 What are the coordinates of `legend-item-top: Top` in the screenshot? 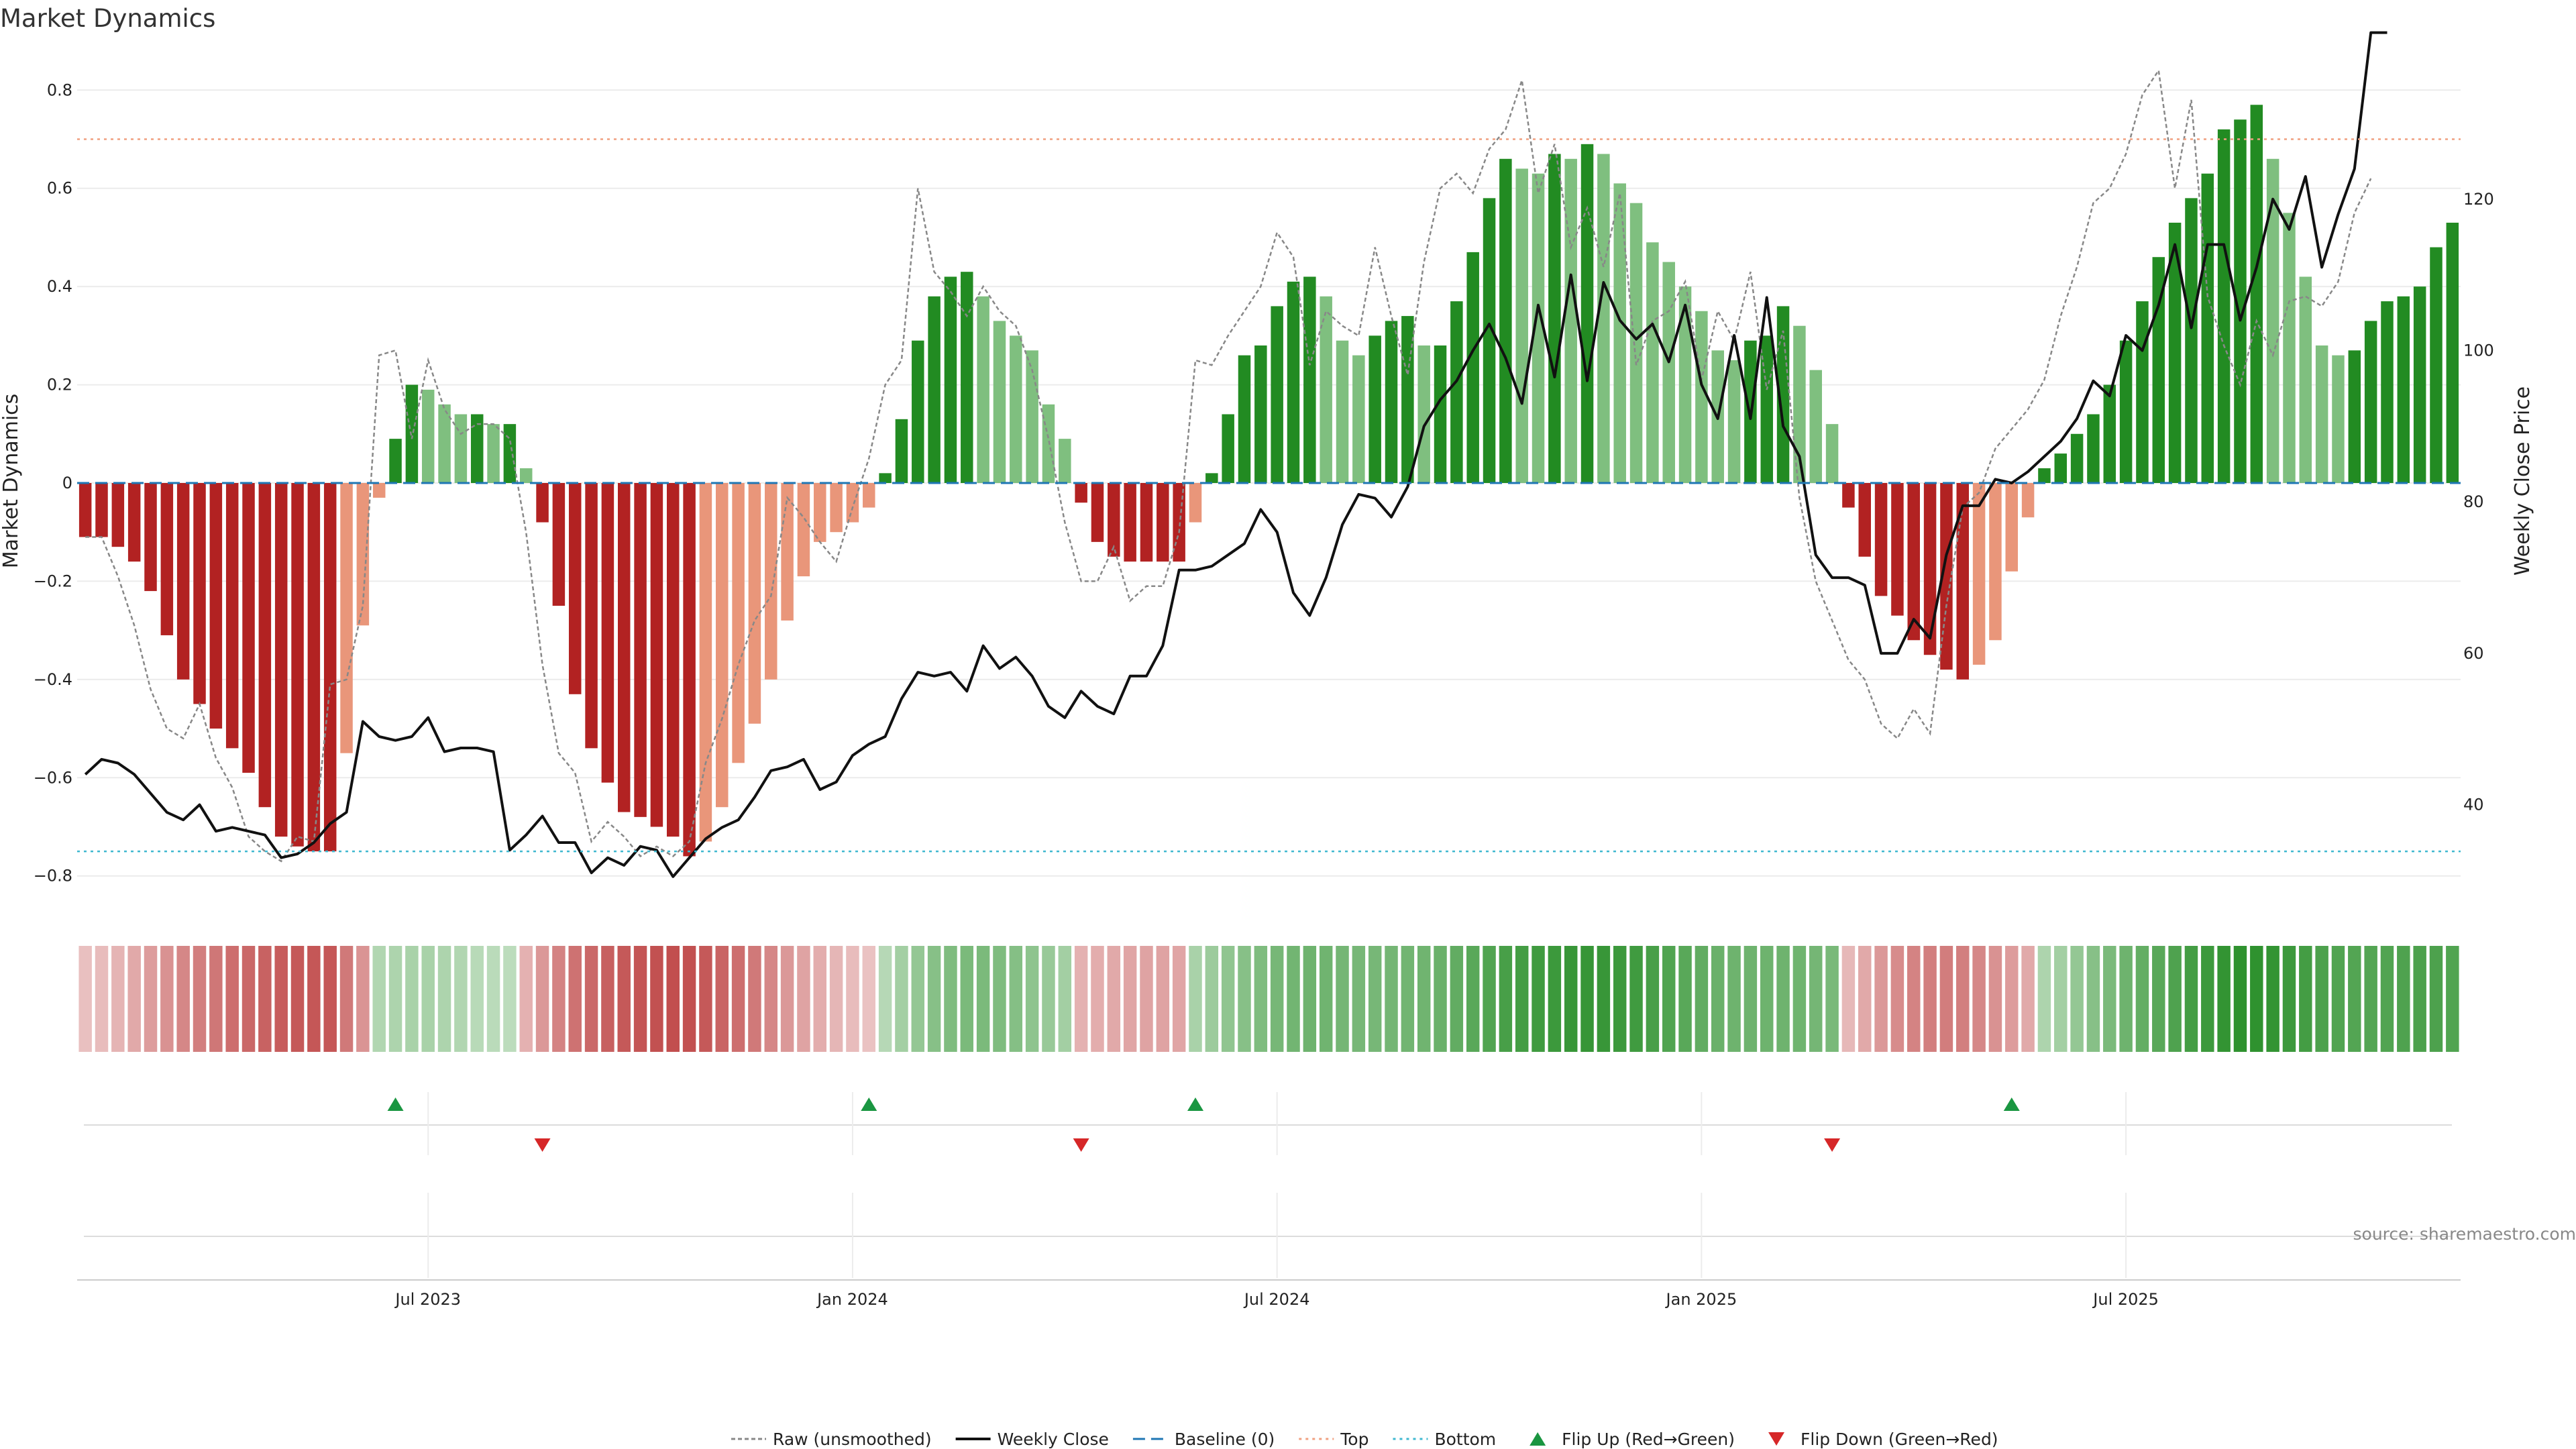 It's located at (1333, 1439).